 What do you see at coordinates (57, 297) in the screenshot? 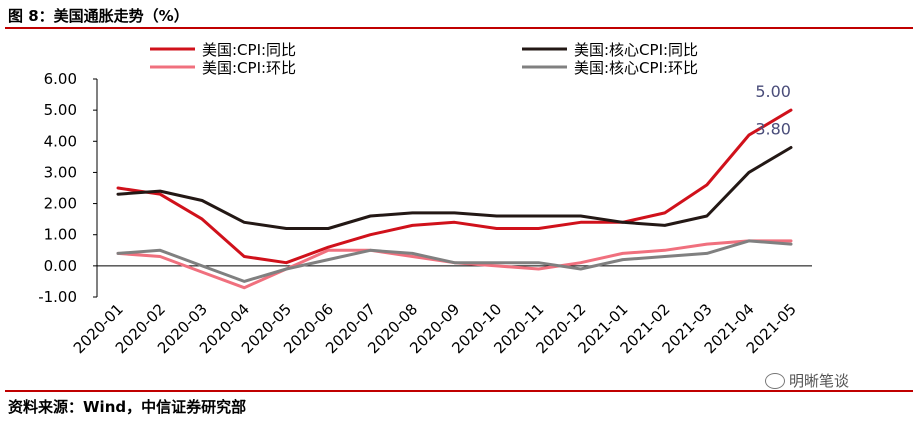
I see `y-tick-label: -1.00` at bounding box center [57, 297].